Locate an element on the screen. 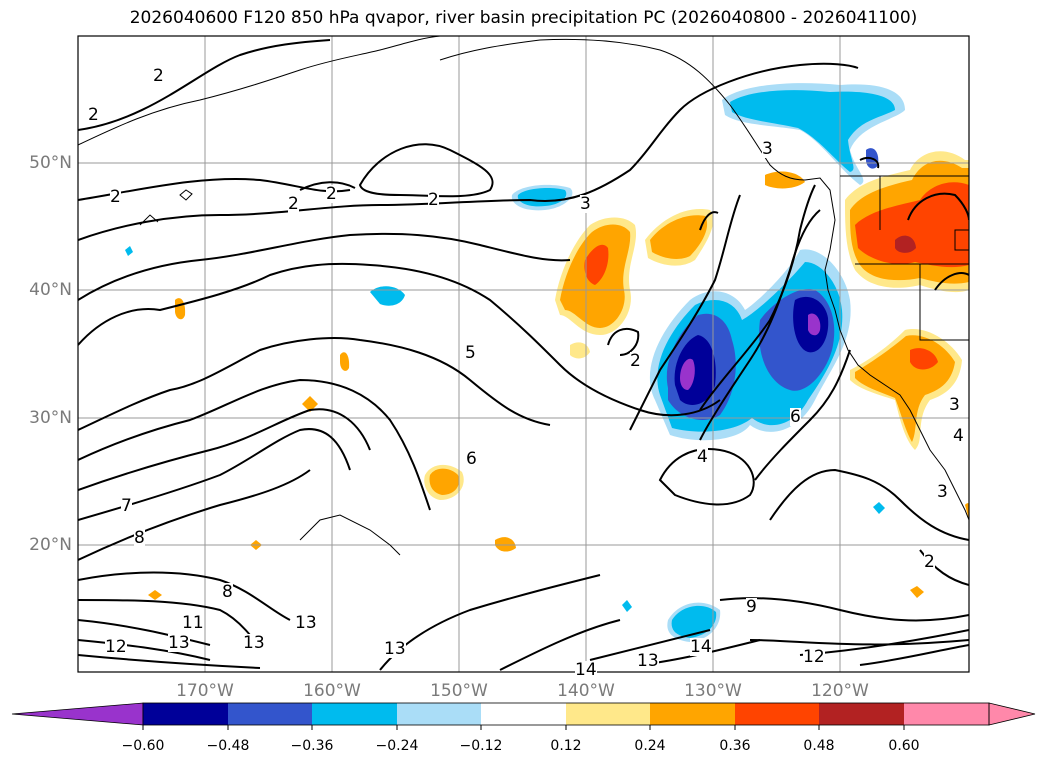 The width and height of the screenshot is (1047, 765). lat-label-20n: 20°N is located at coordinates (50, 545).